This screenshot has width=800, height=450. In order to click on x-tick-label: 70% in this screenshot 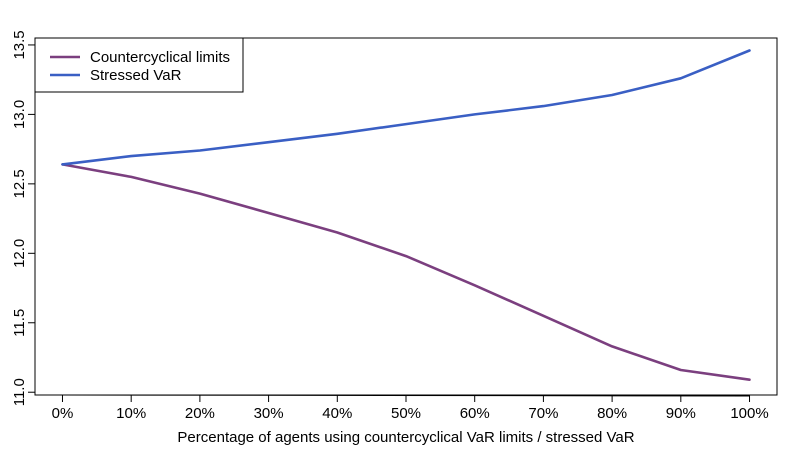, I will do `click(543, 413)`.